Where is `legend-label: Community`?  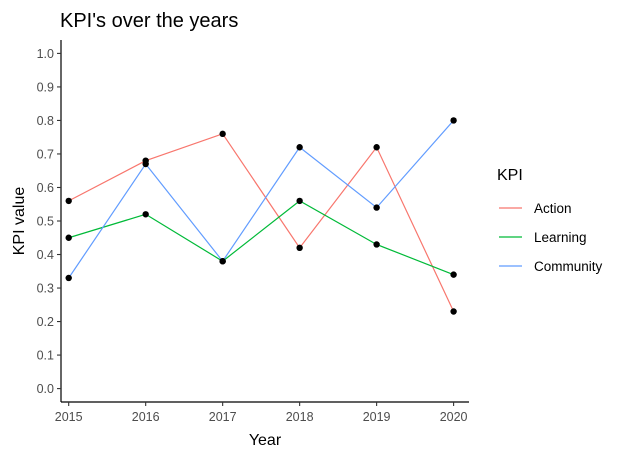
legend-label: Community is located at coordinates (568, 266).